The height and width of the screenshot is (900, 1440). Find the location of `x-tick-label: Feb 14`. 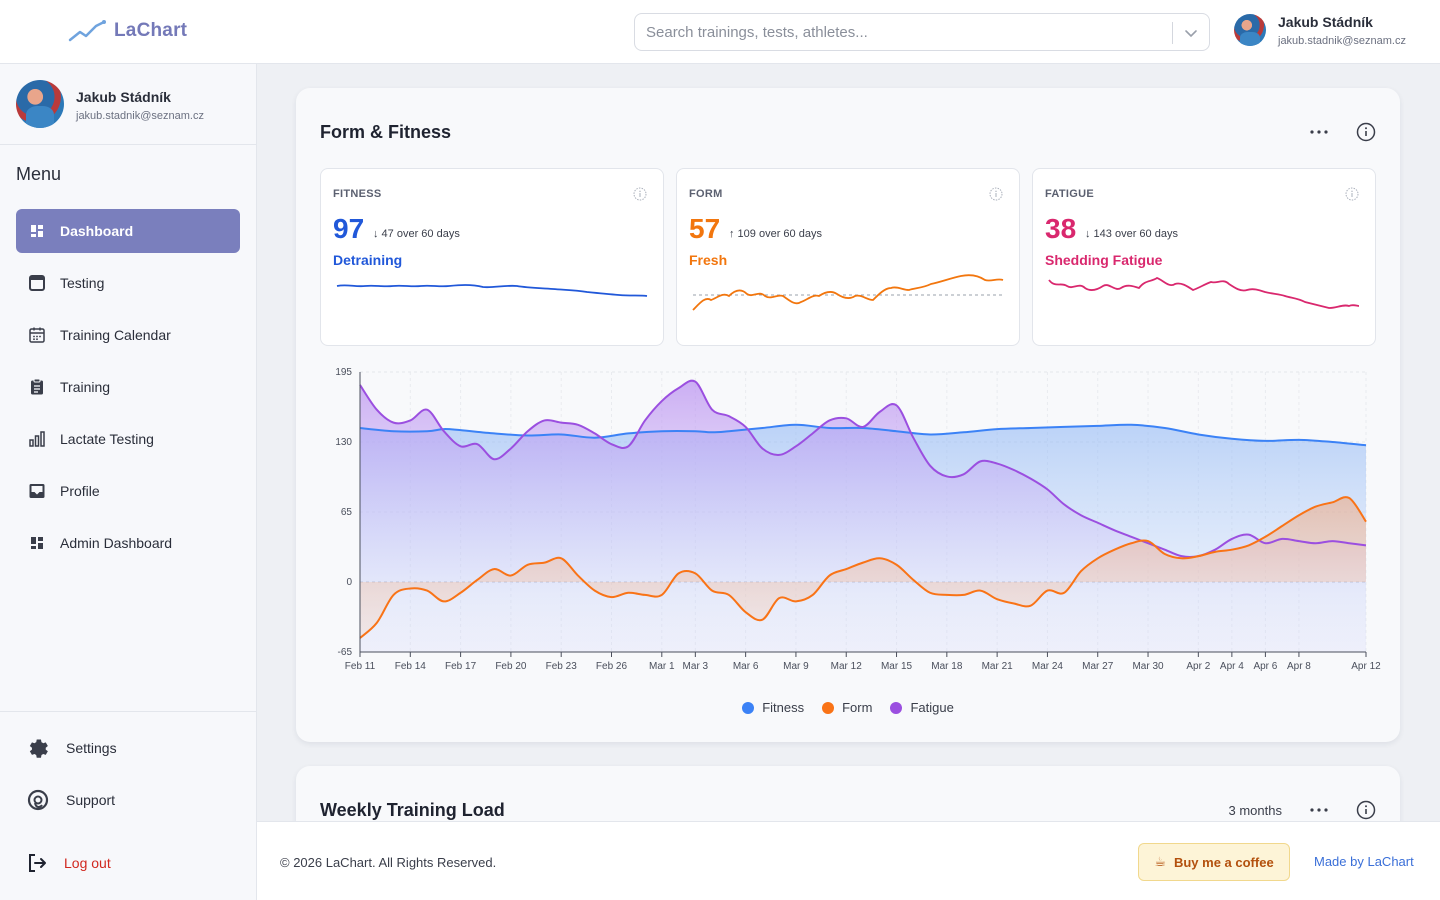

x-tick-label: Feb 14 is located at coordinates (411, 666).